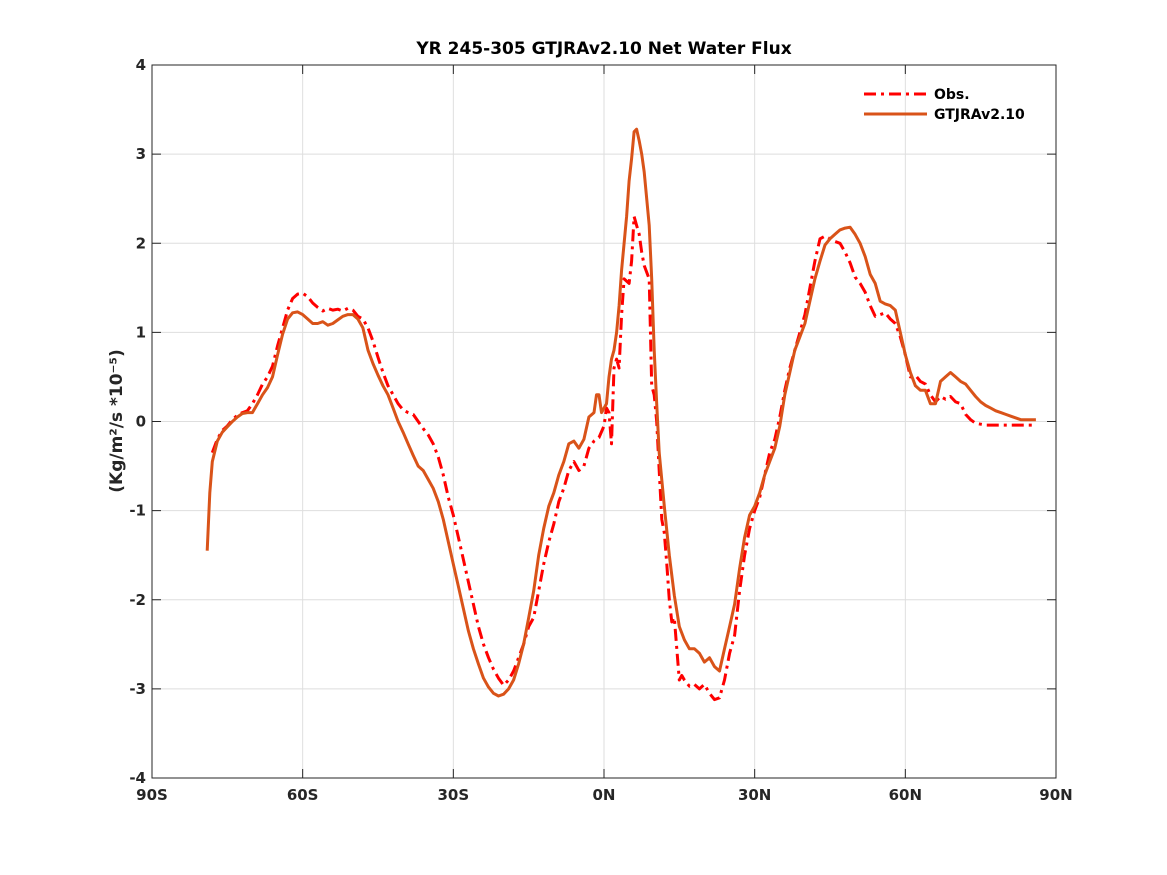 Image resolution: width=1167 pixels, height=875 pixels. Describe the element at coordinates (141, 154) in the screenshot. I see `y-tick-label: 3` at that location.